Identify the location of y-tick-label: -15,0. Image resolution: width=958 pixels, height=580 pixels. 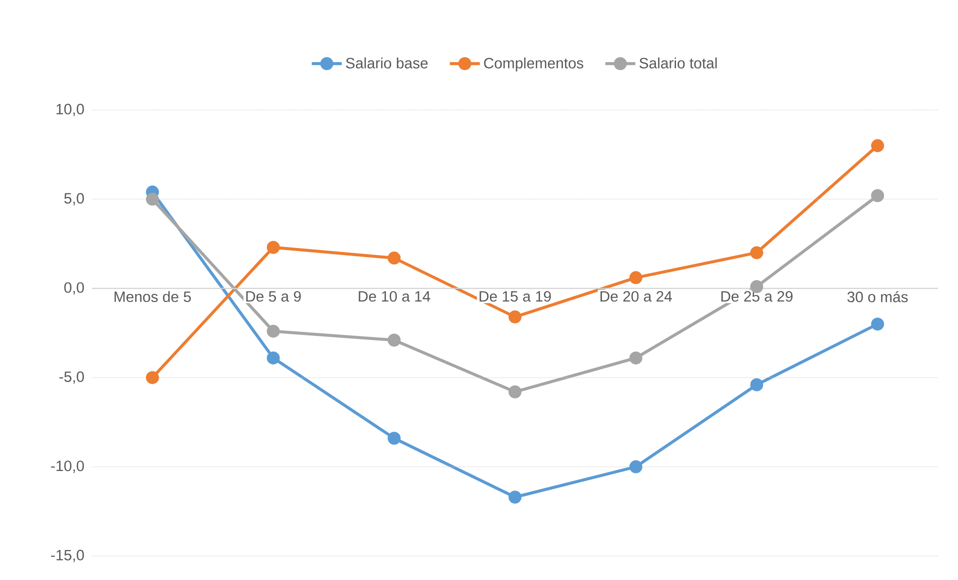
(67, 556).